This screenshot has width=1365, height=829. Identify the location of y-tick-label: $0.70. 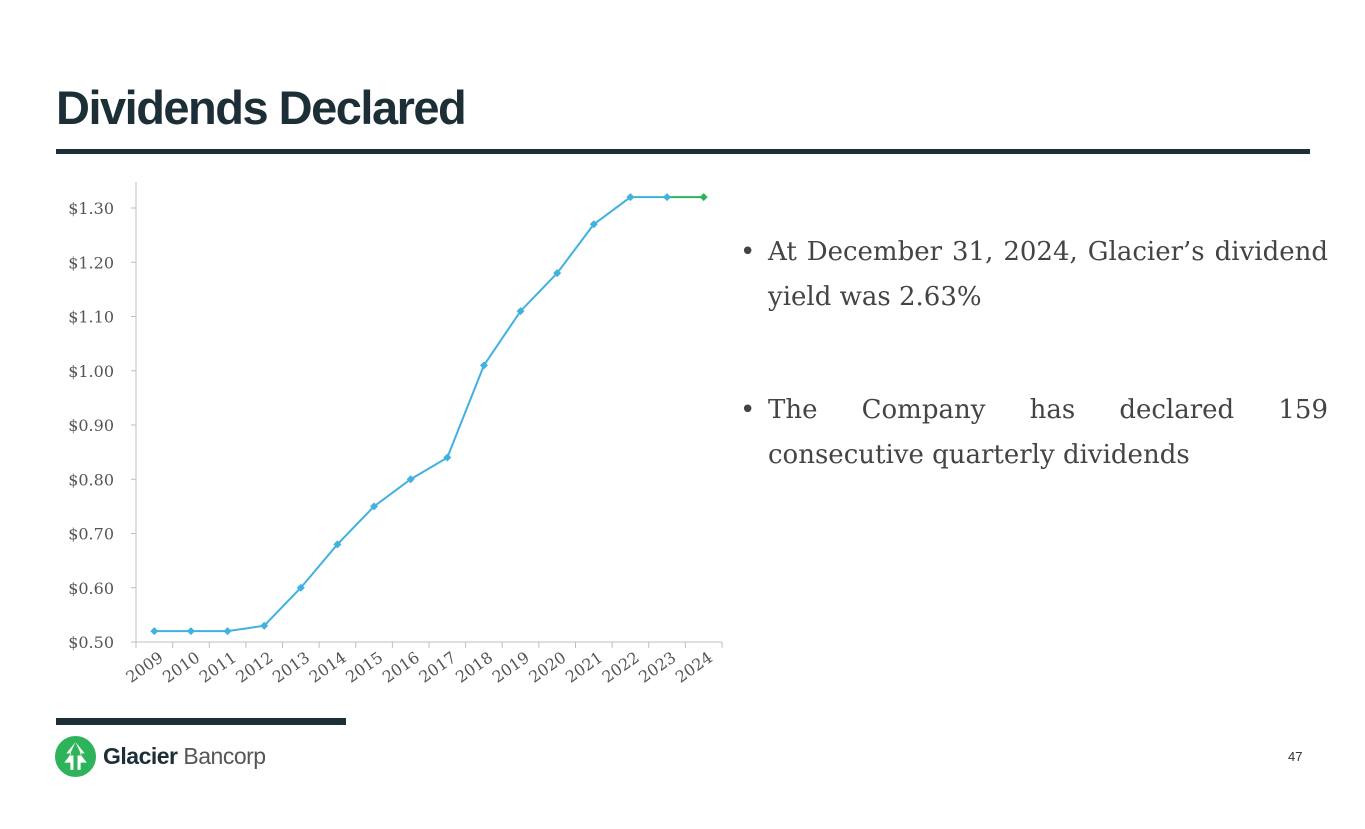
(91, 534).